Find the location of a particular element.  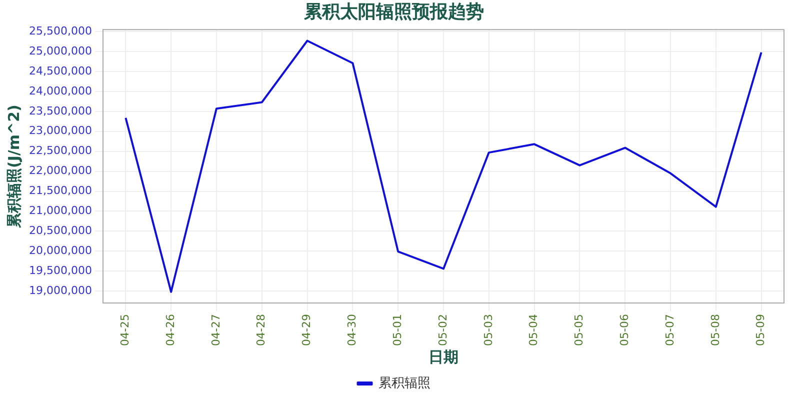

y-tick-label: 25,500,000 is located at coordinates (60, 31).